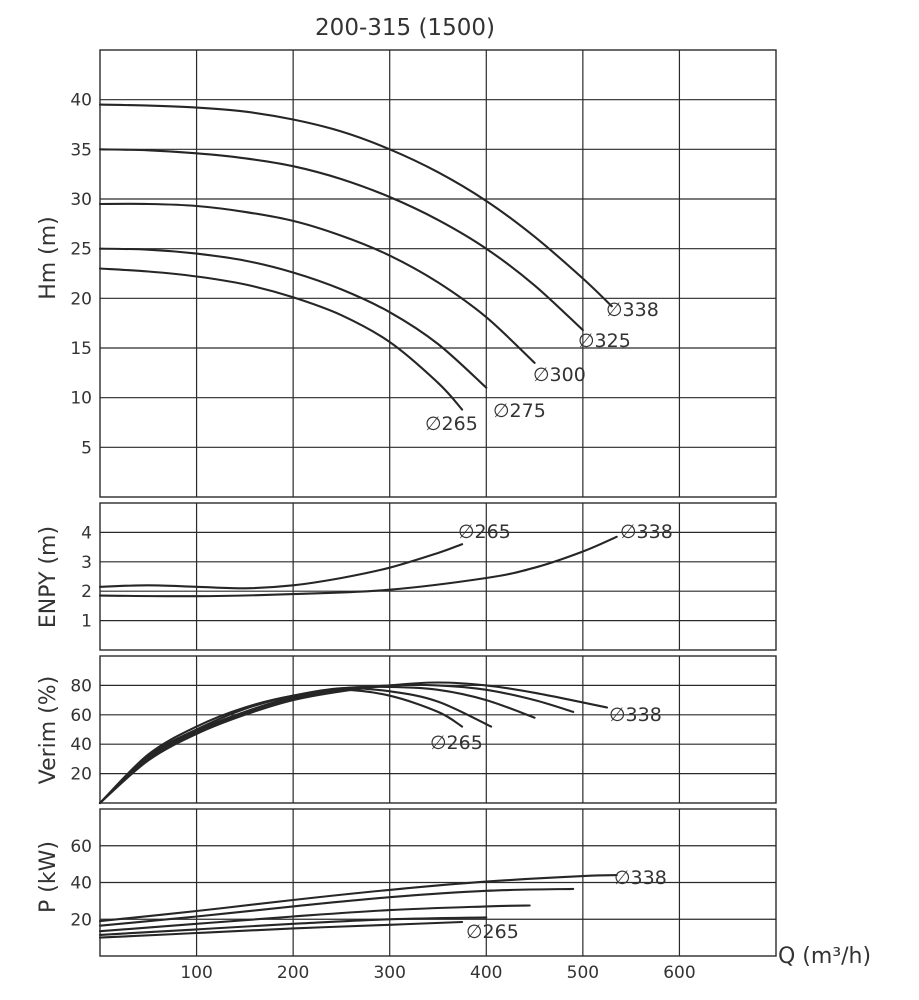 This screenshot has height=1000, width=919. Describe the element at coordinates (81, 745) in the screenshot. I see `efficiency-y-tick-label: 40` at that location.